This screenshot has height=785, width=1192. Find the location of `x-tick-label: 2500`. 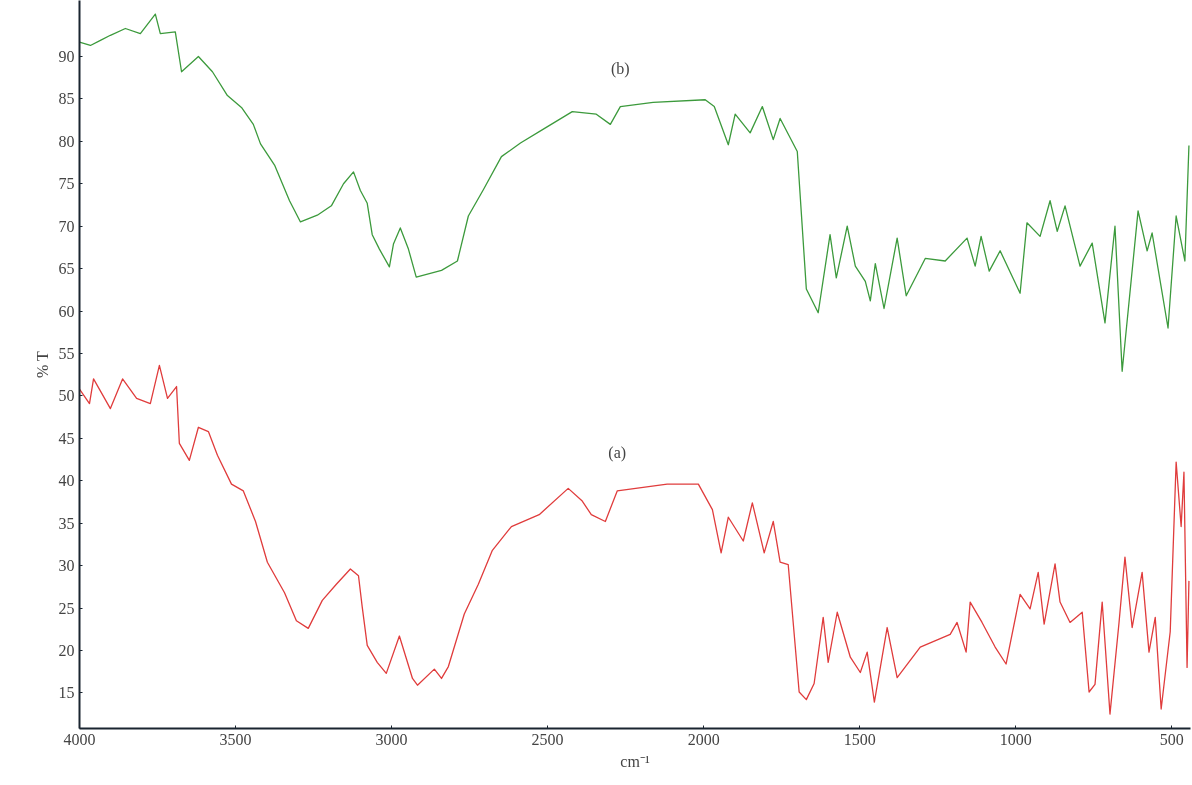

x-tick-label: 2500 is located at coordinates (547, 739).